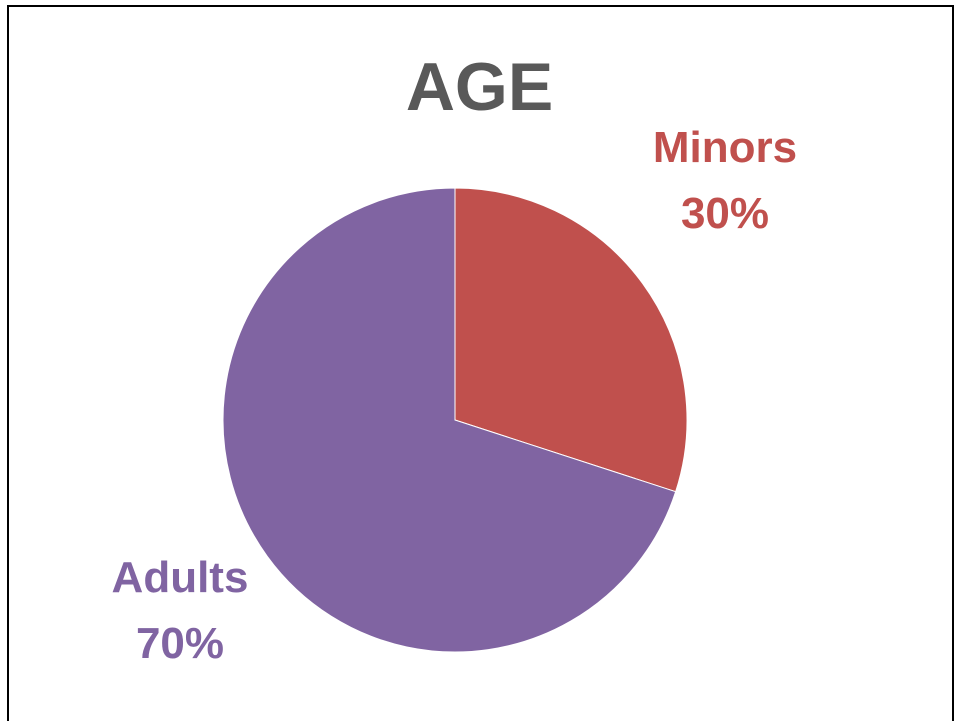 This screenshot has width=959, height=721. What do you see at coordinates (180, 611) in the screenshot?
I see `data-label: Adults 70%` at bounding box center [180, 611].